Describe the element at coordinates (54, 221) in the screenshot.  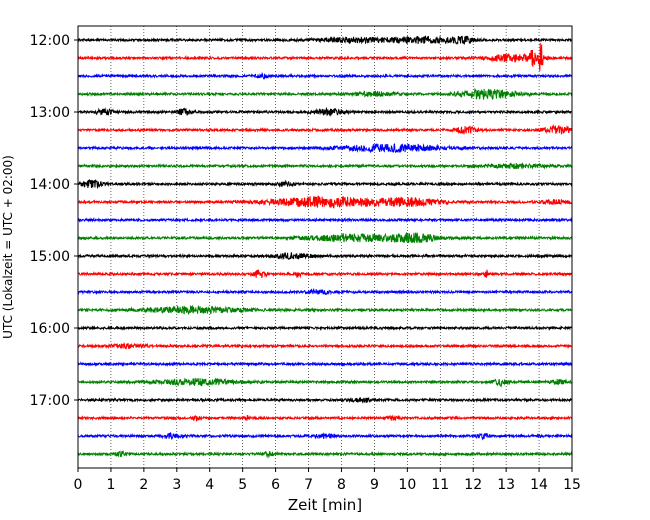
I see `y-axis: 12:00 13:00 14:00 15:00 16:00 17:00` at that location.